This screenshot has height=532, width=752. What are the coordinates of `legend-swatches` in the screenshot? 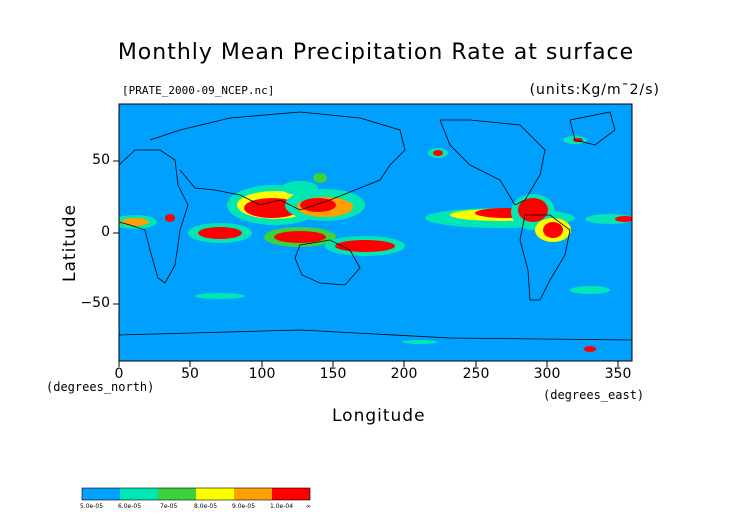 It's located at (196, 494).